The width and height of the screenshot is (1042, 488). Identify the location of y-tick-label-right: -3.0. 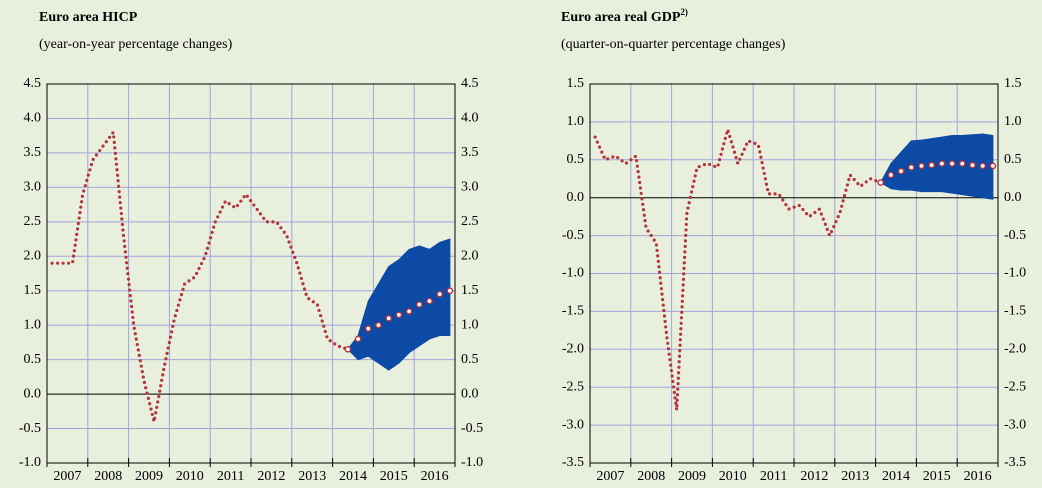
(1015, 424).